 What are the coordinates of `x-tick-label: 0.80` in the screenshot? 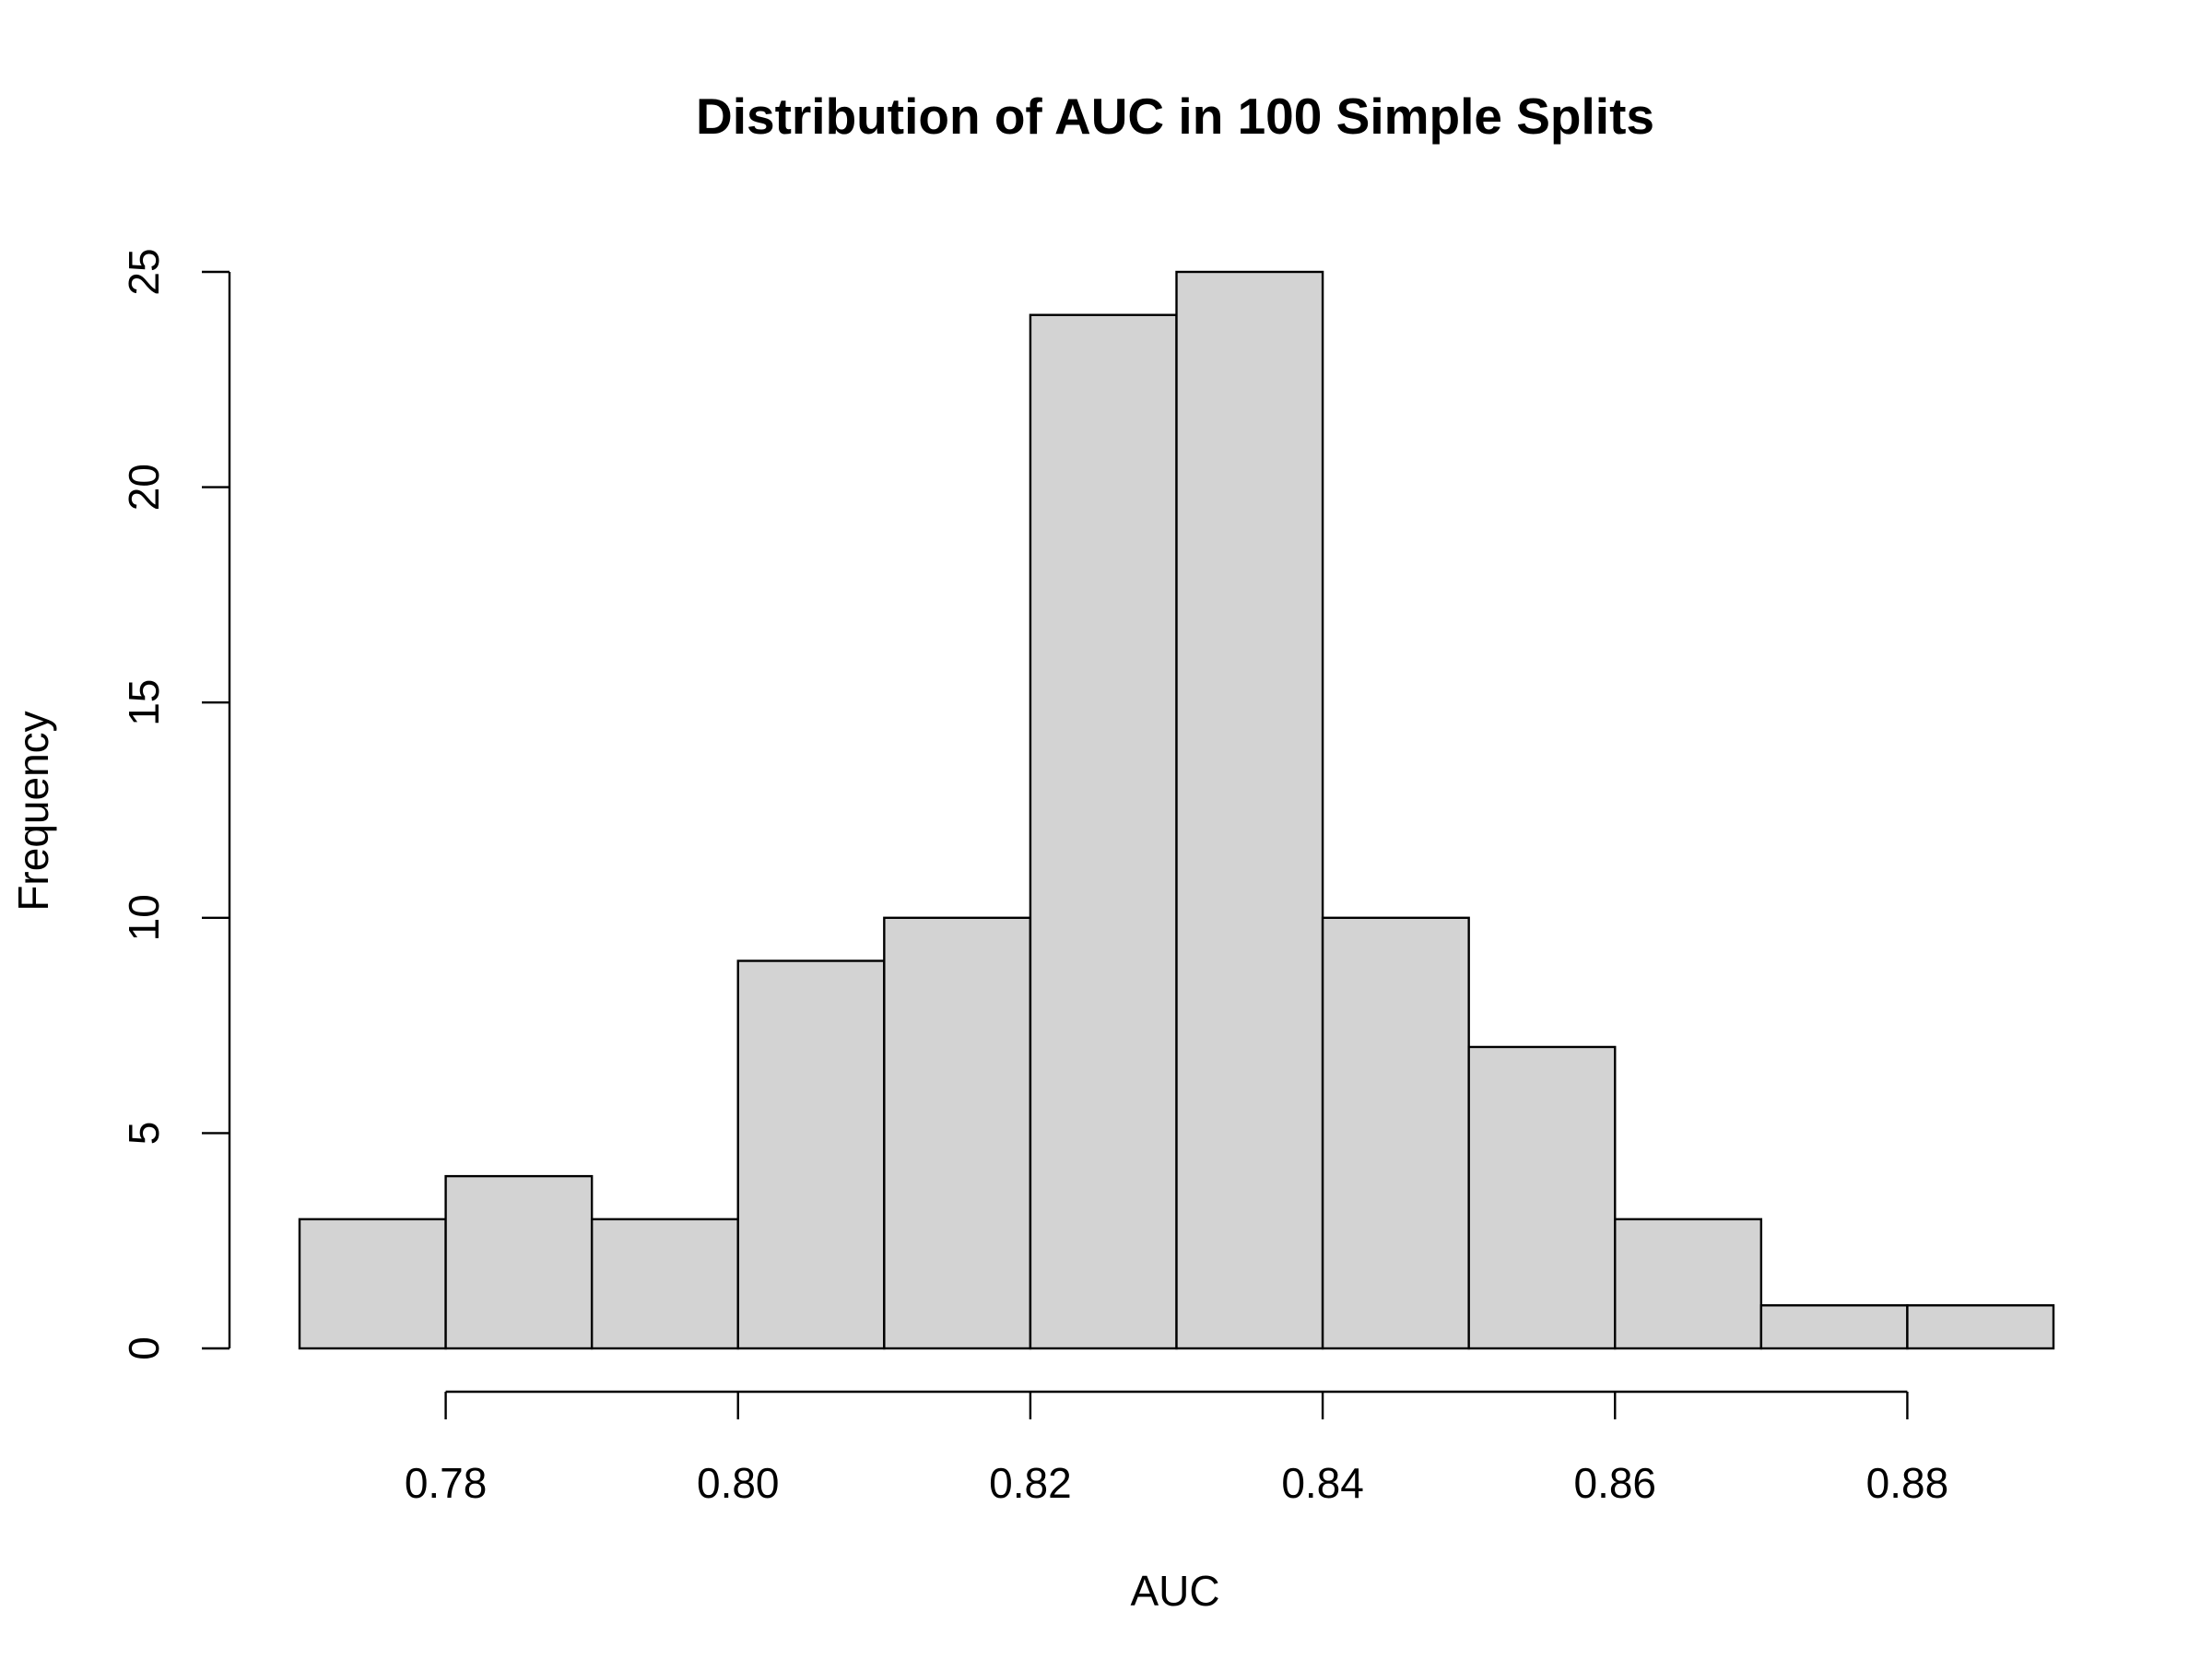 It's located at (738, 1483).